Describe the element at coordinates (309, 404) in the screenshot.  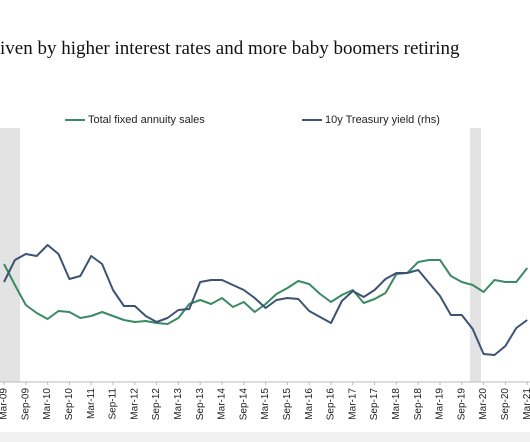
I see `x-tick-label: Mar-16` at that location.